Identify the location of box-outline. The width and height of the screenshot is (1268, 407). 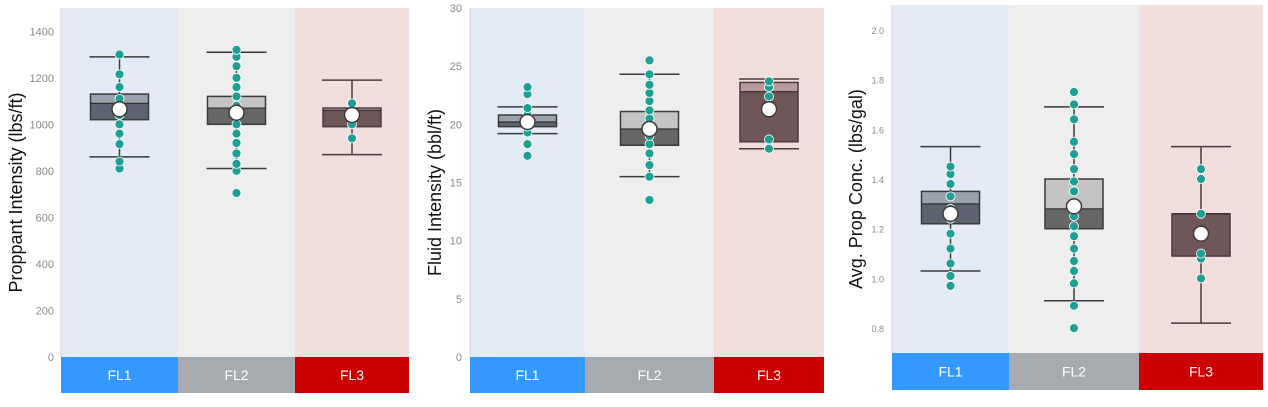
(950, 207).